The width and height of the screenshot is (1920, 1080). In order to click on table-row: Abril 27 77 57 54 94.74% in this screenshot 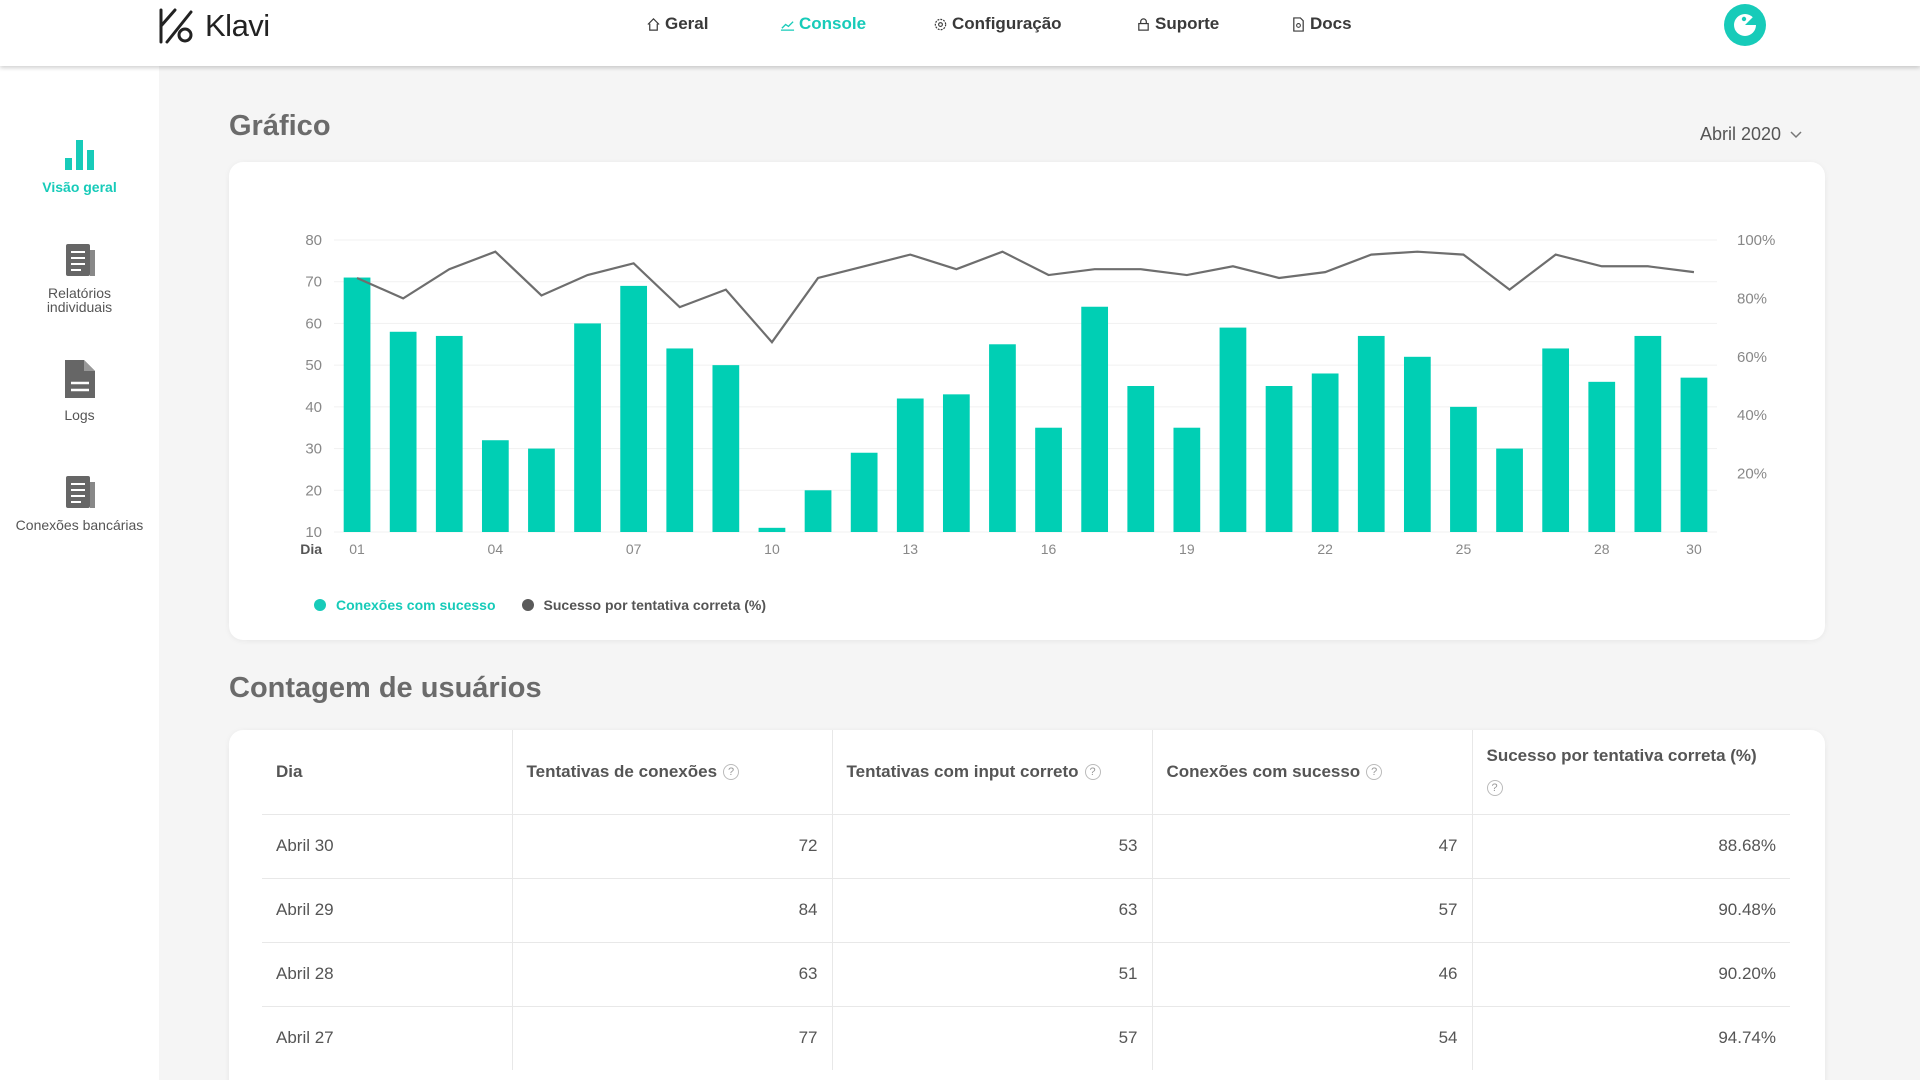, I will do `click(1026, 1037)`.